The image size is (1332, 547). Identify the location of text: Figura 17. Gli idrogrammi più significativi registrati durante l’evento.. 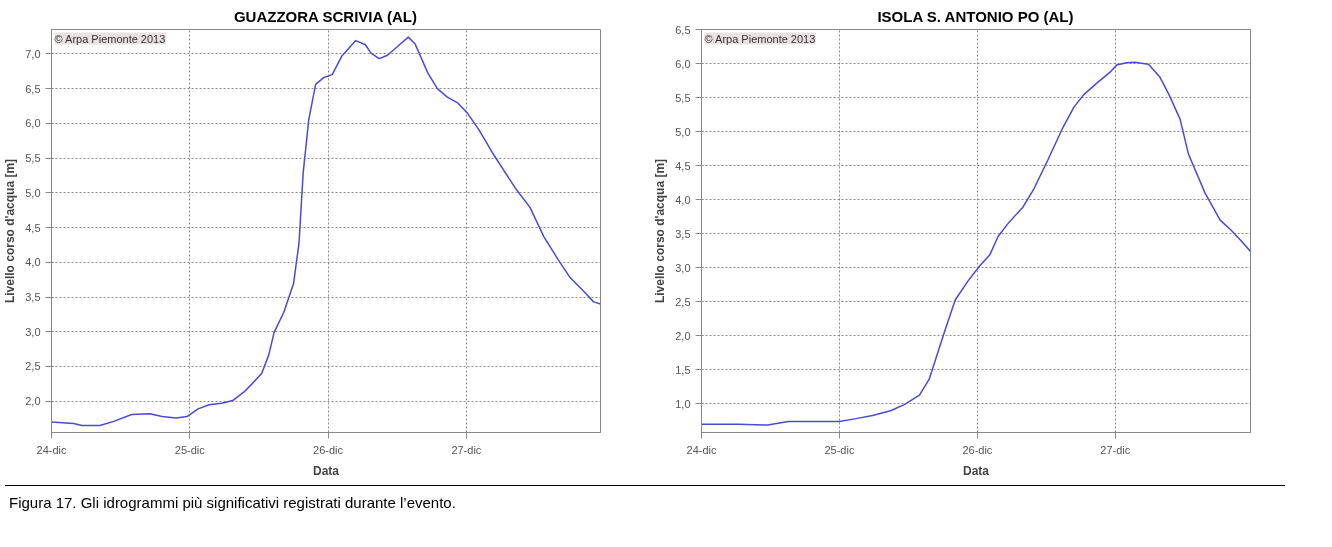
(232, 503).